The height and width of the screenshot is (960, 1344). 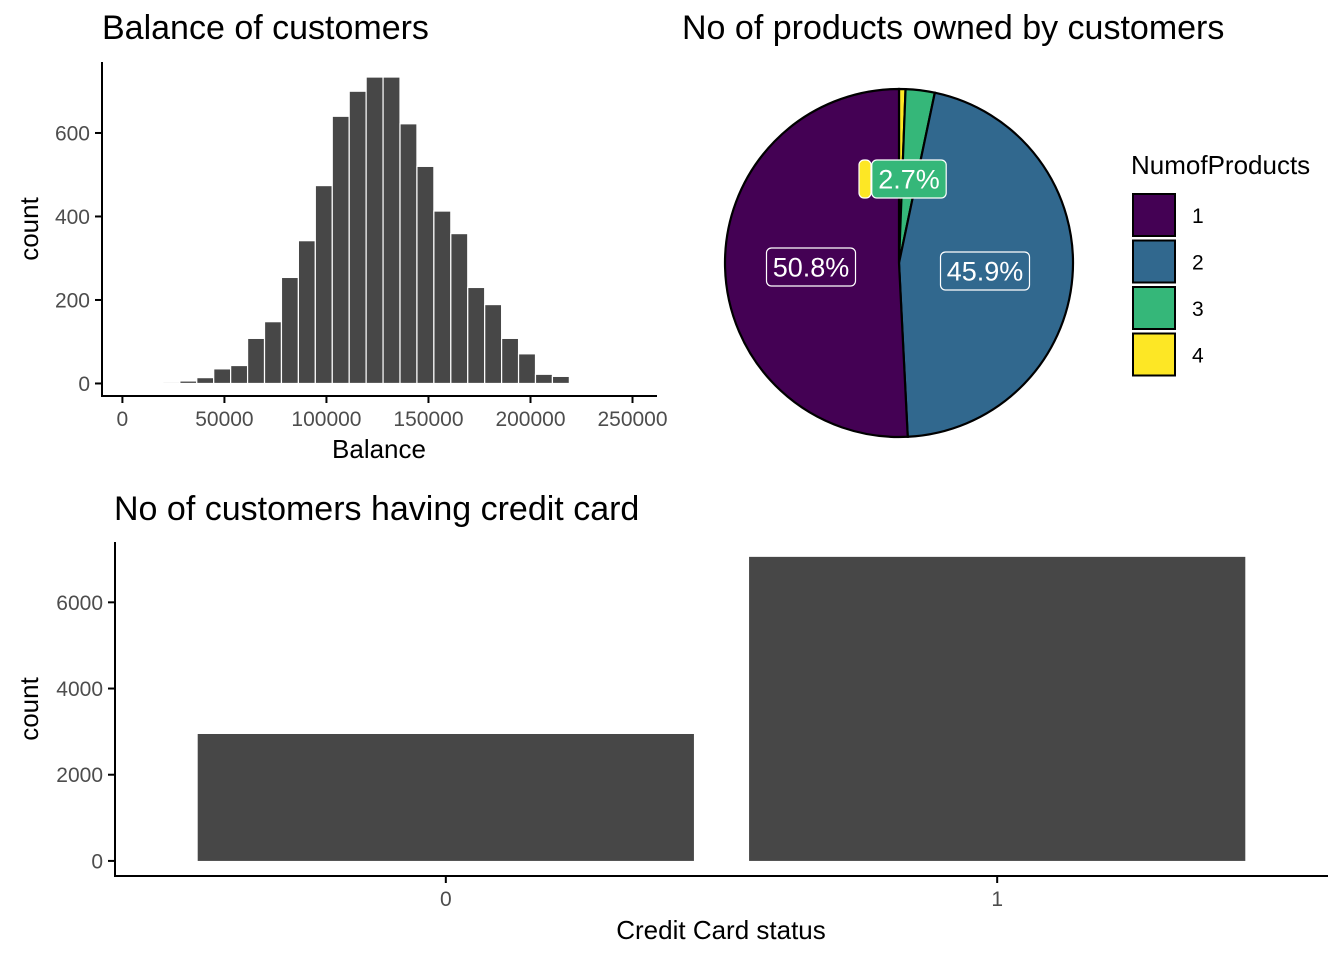 What do you see at coordinates (446, 899) in the screenshot?
I see `creditcard-x-tick-label: 0` at bounding box center [446, 899].